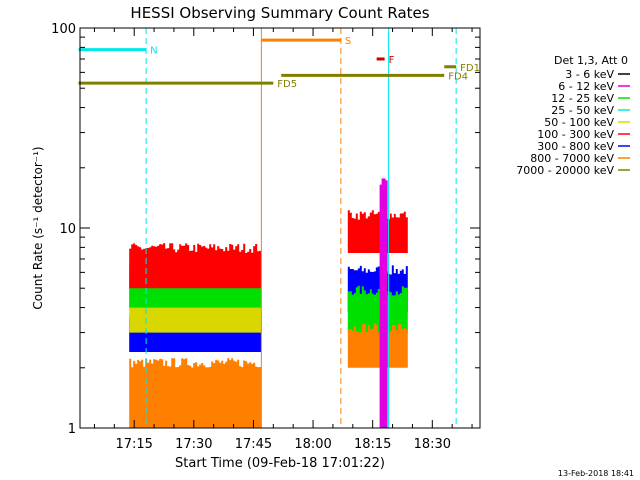 This screenshot has height=480, width=640. I want to click on x-tick-label: 18:00, so click(312, 444).